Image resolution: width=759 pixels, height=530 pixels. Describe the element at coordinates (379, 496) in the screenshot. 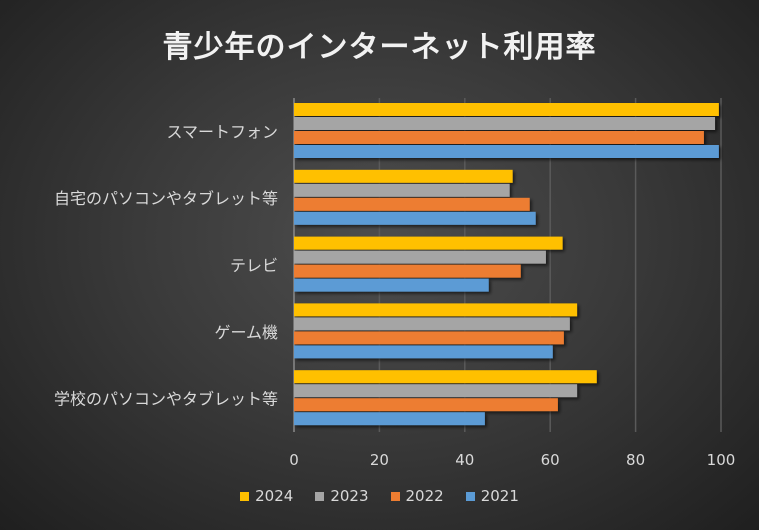

I see `legend: 2024 2023 2022 2021` at that location.